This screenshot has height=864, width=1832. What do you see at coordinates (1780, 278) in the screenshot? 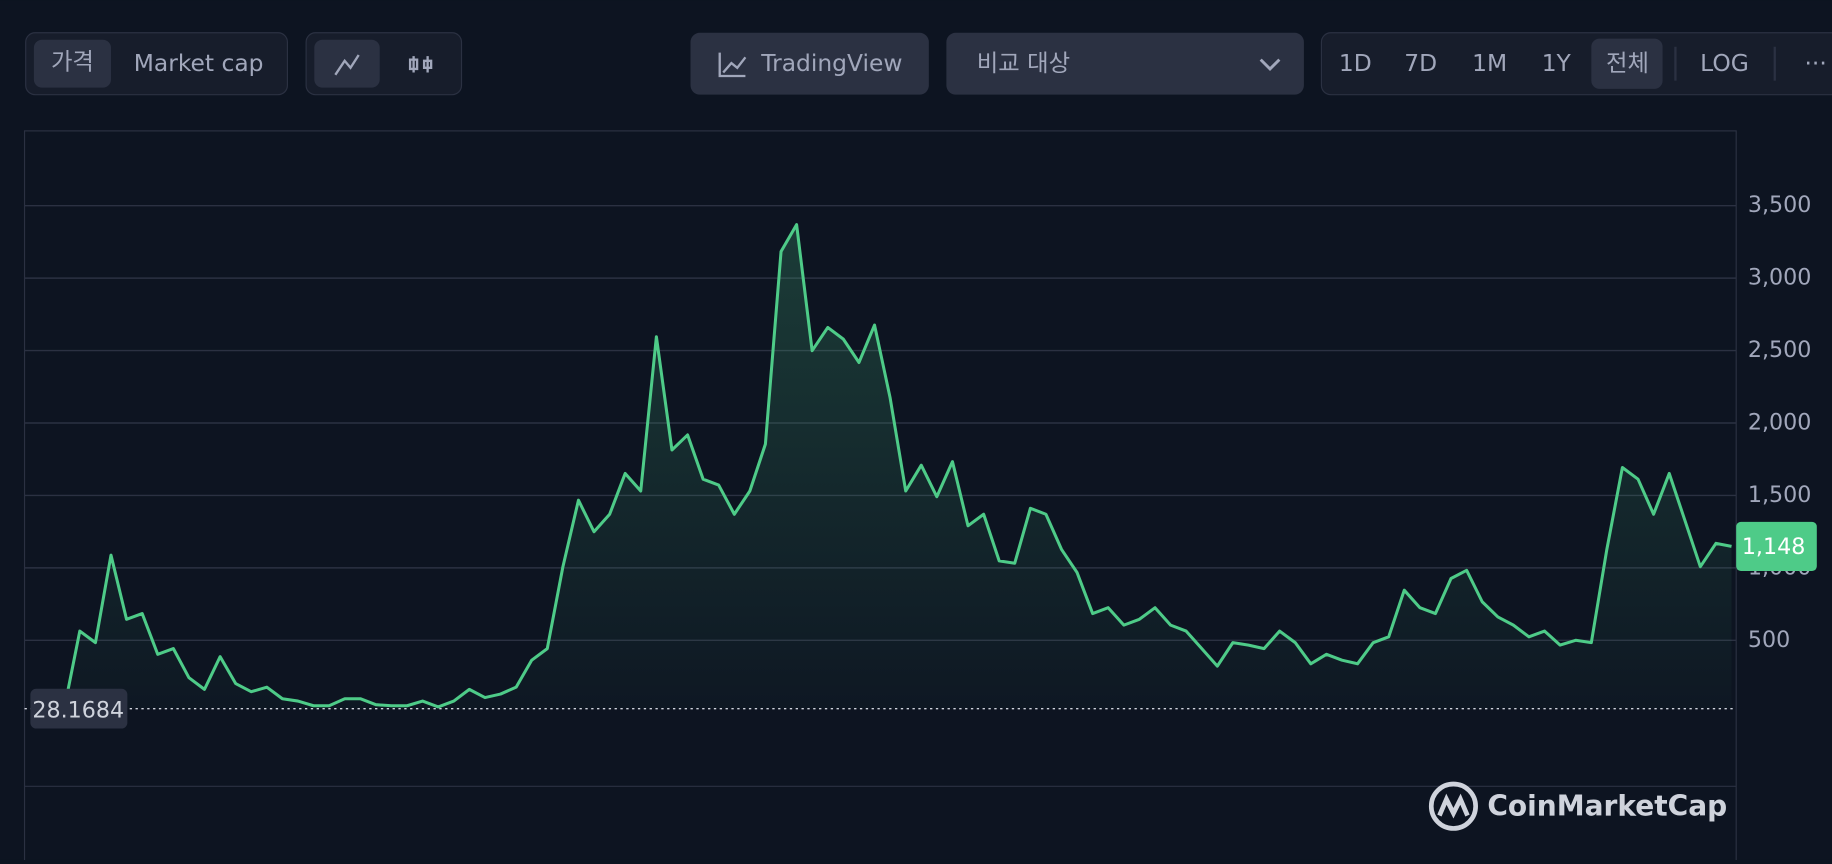
I see `y-tick-label: 3,000` at bounding box center [1780, 278].